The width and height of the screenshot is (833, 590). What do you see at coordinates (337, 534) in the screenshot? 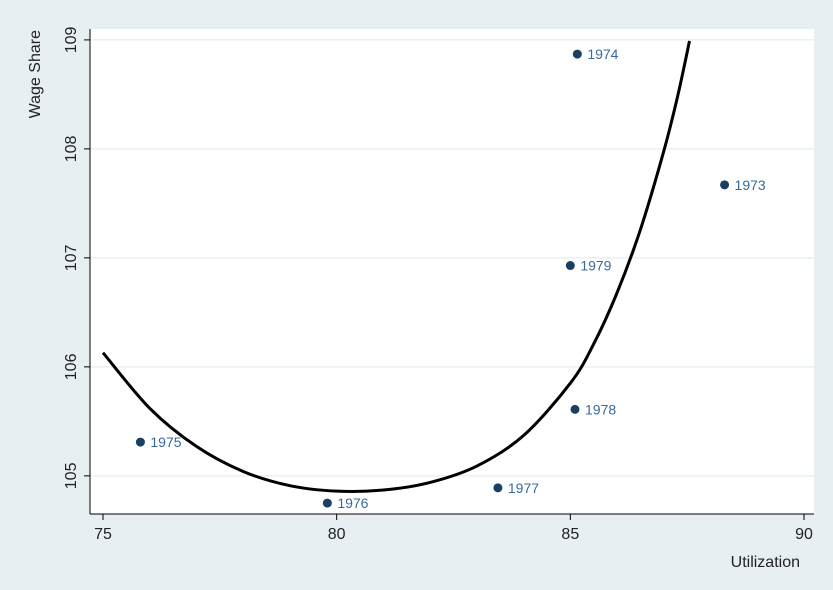
I see `x-tick-label: 80` at bounding box center [337, 534].